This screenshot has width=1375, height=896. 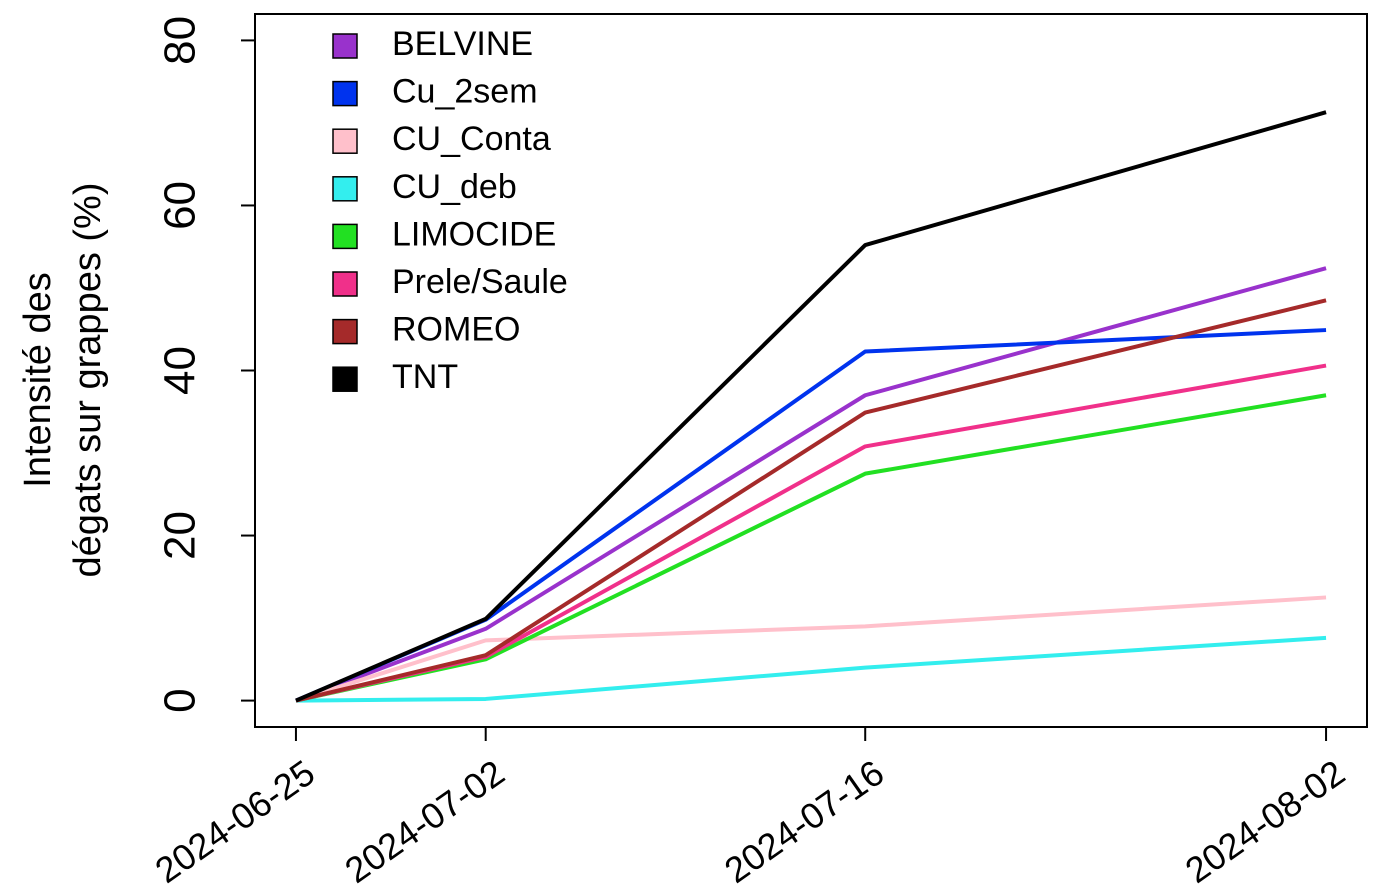 I want to click on x-tick-label: 2024-07-16, so click(x=804, y=821).